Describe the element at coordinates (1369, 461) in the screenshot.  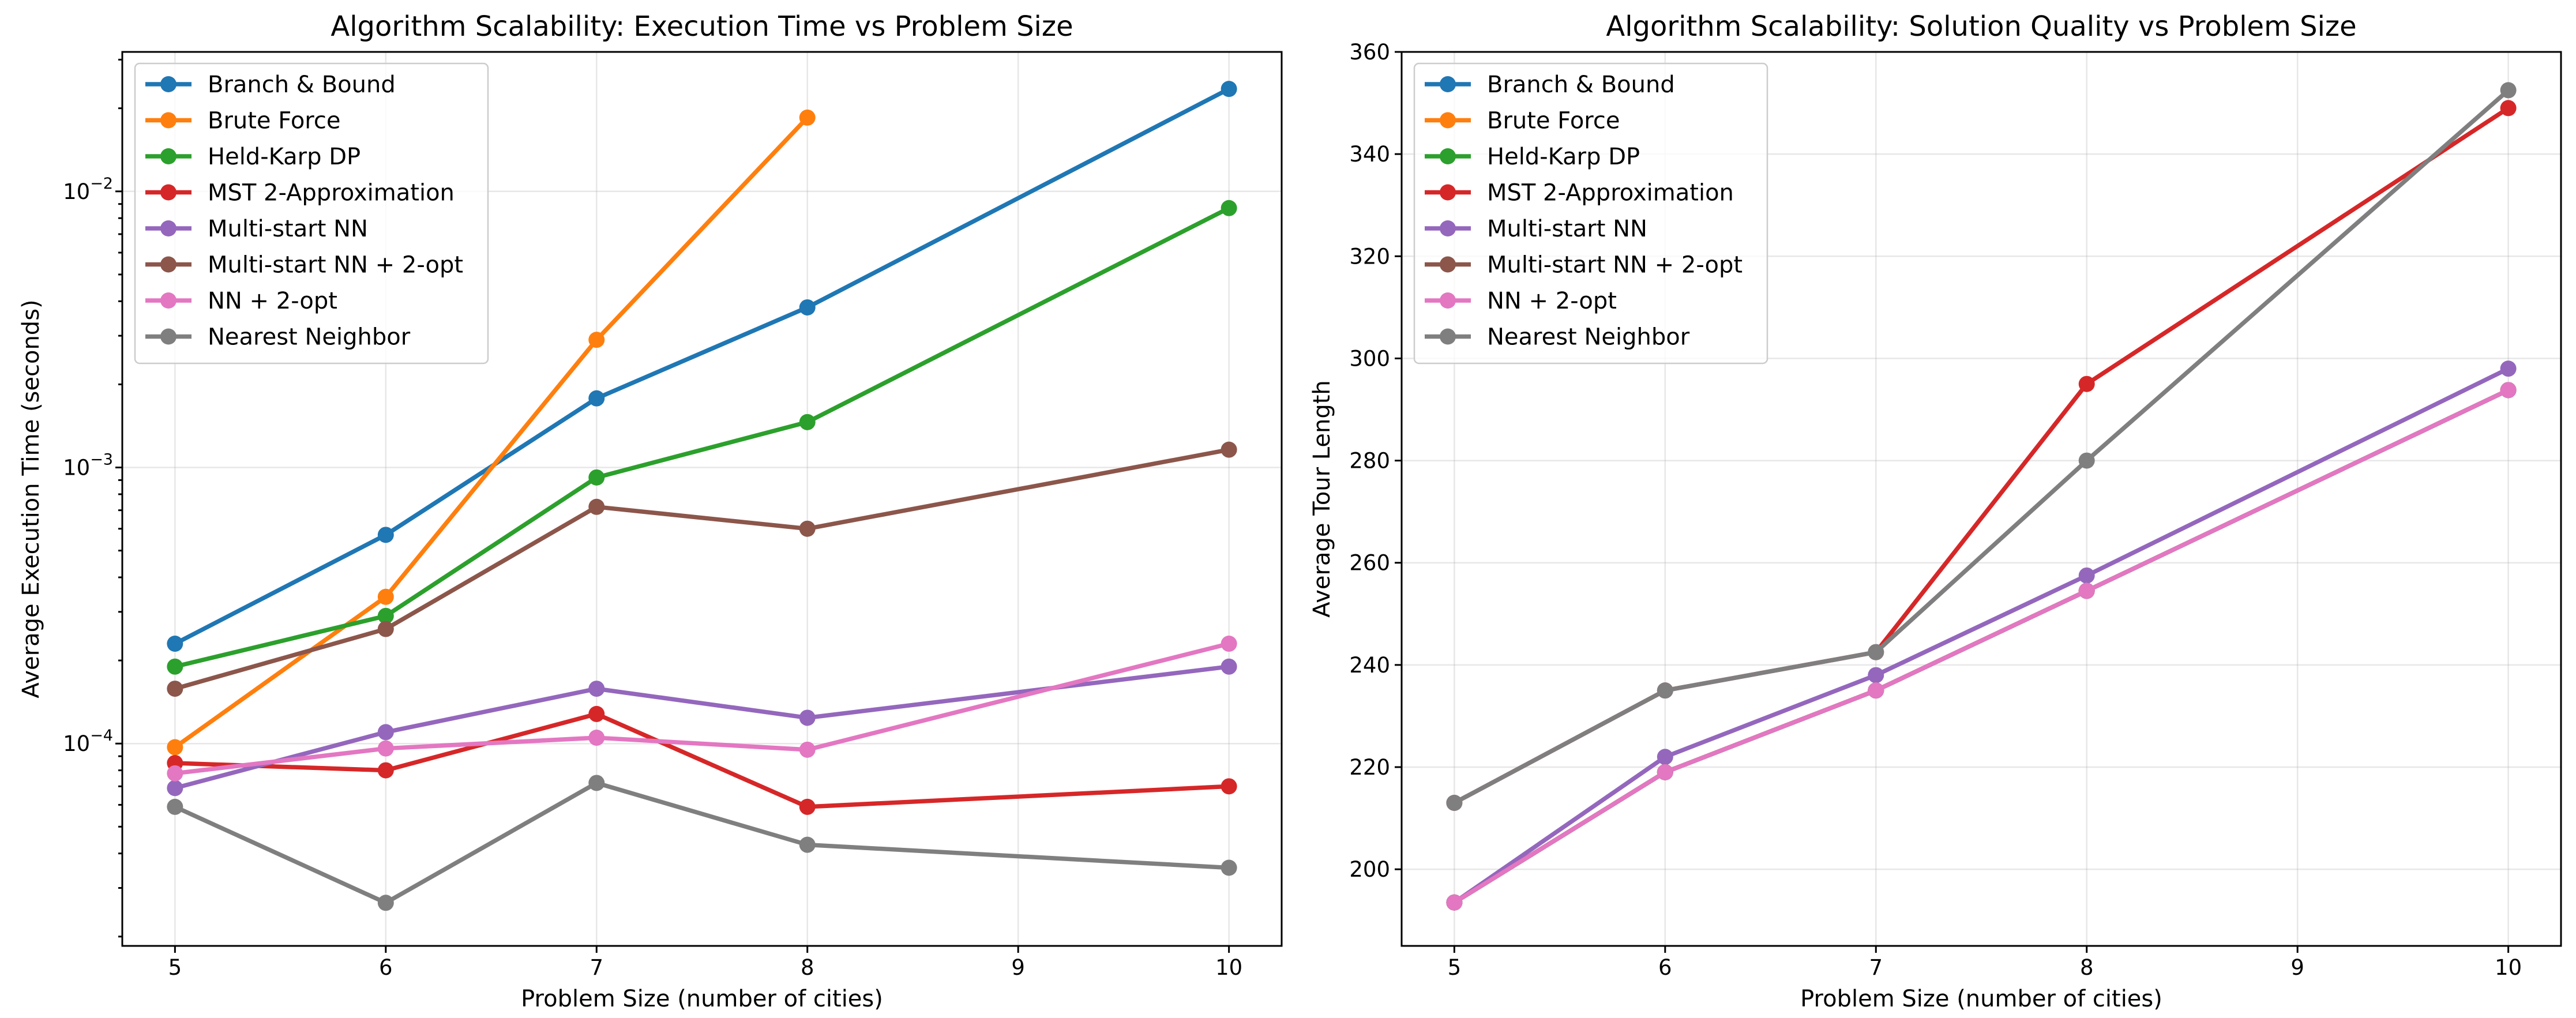
I see `y-tick-label: 280` at that location.